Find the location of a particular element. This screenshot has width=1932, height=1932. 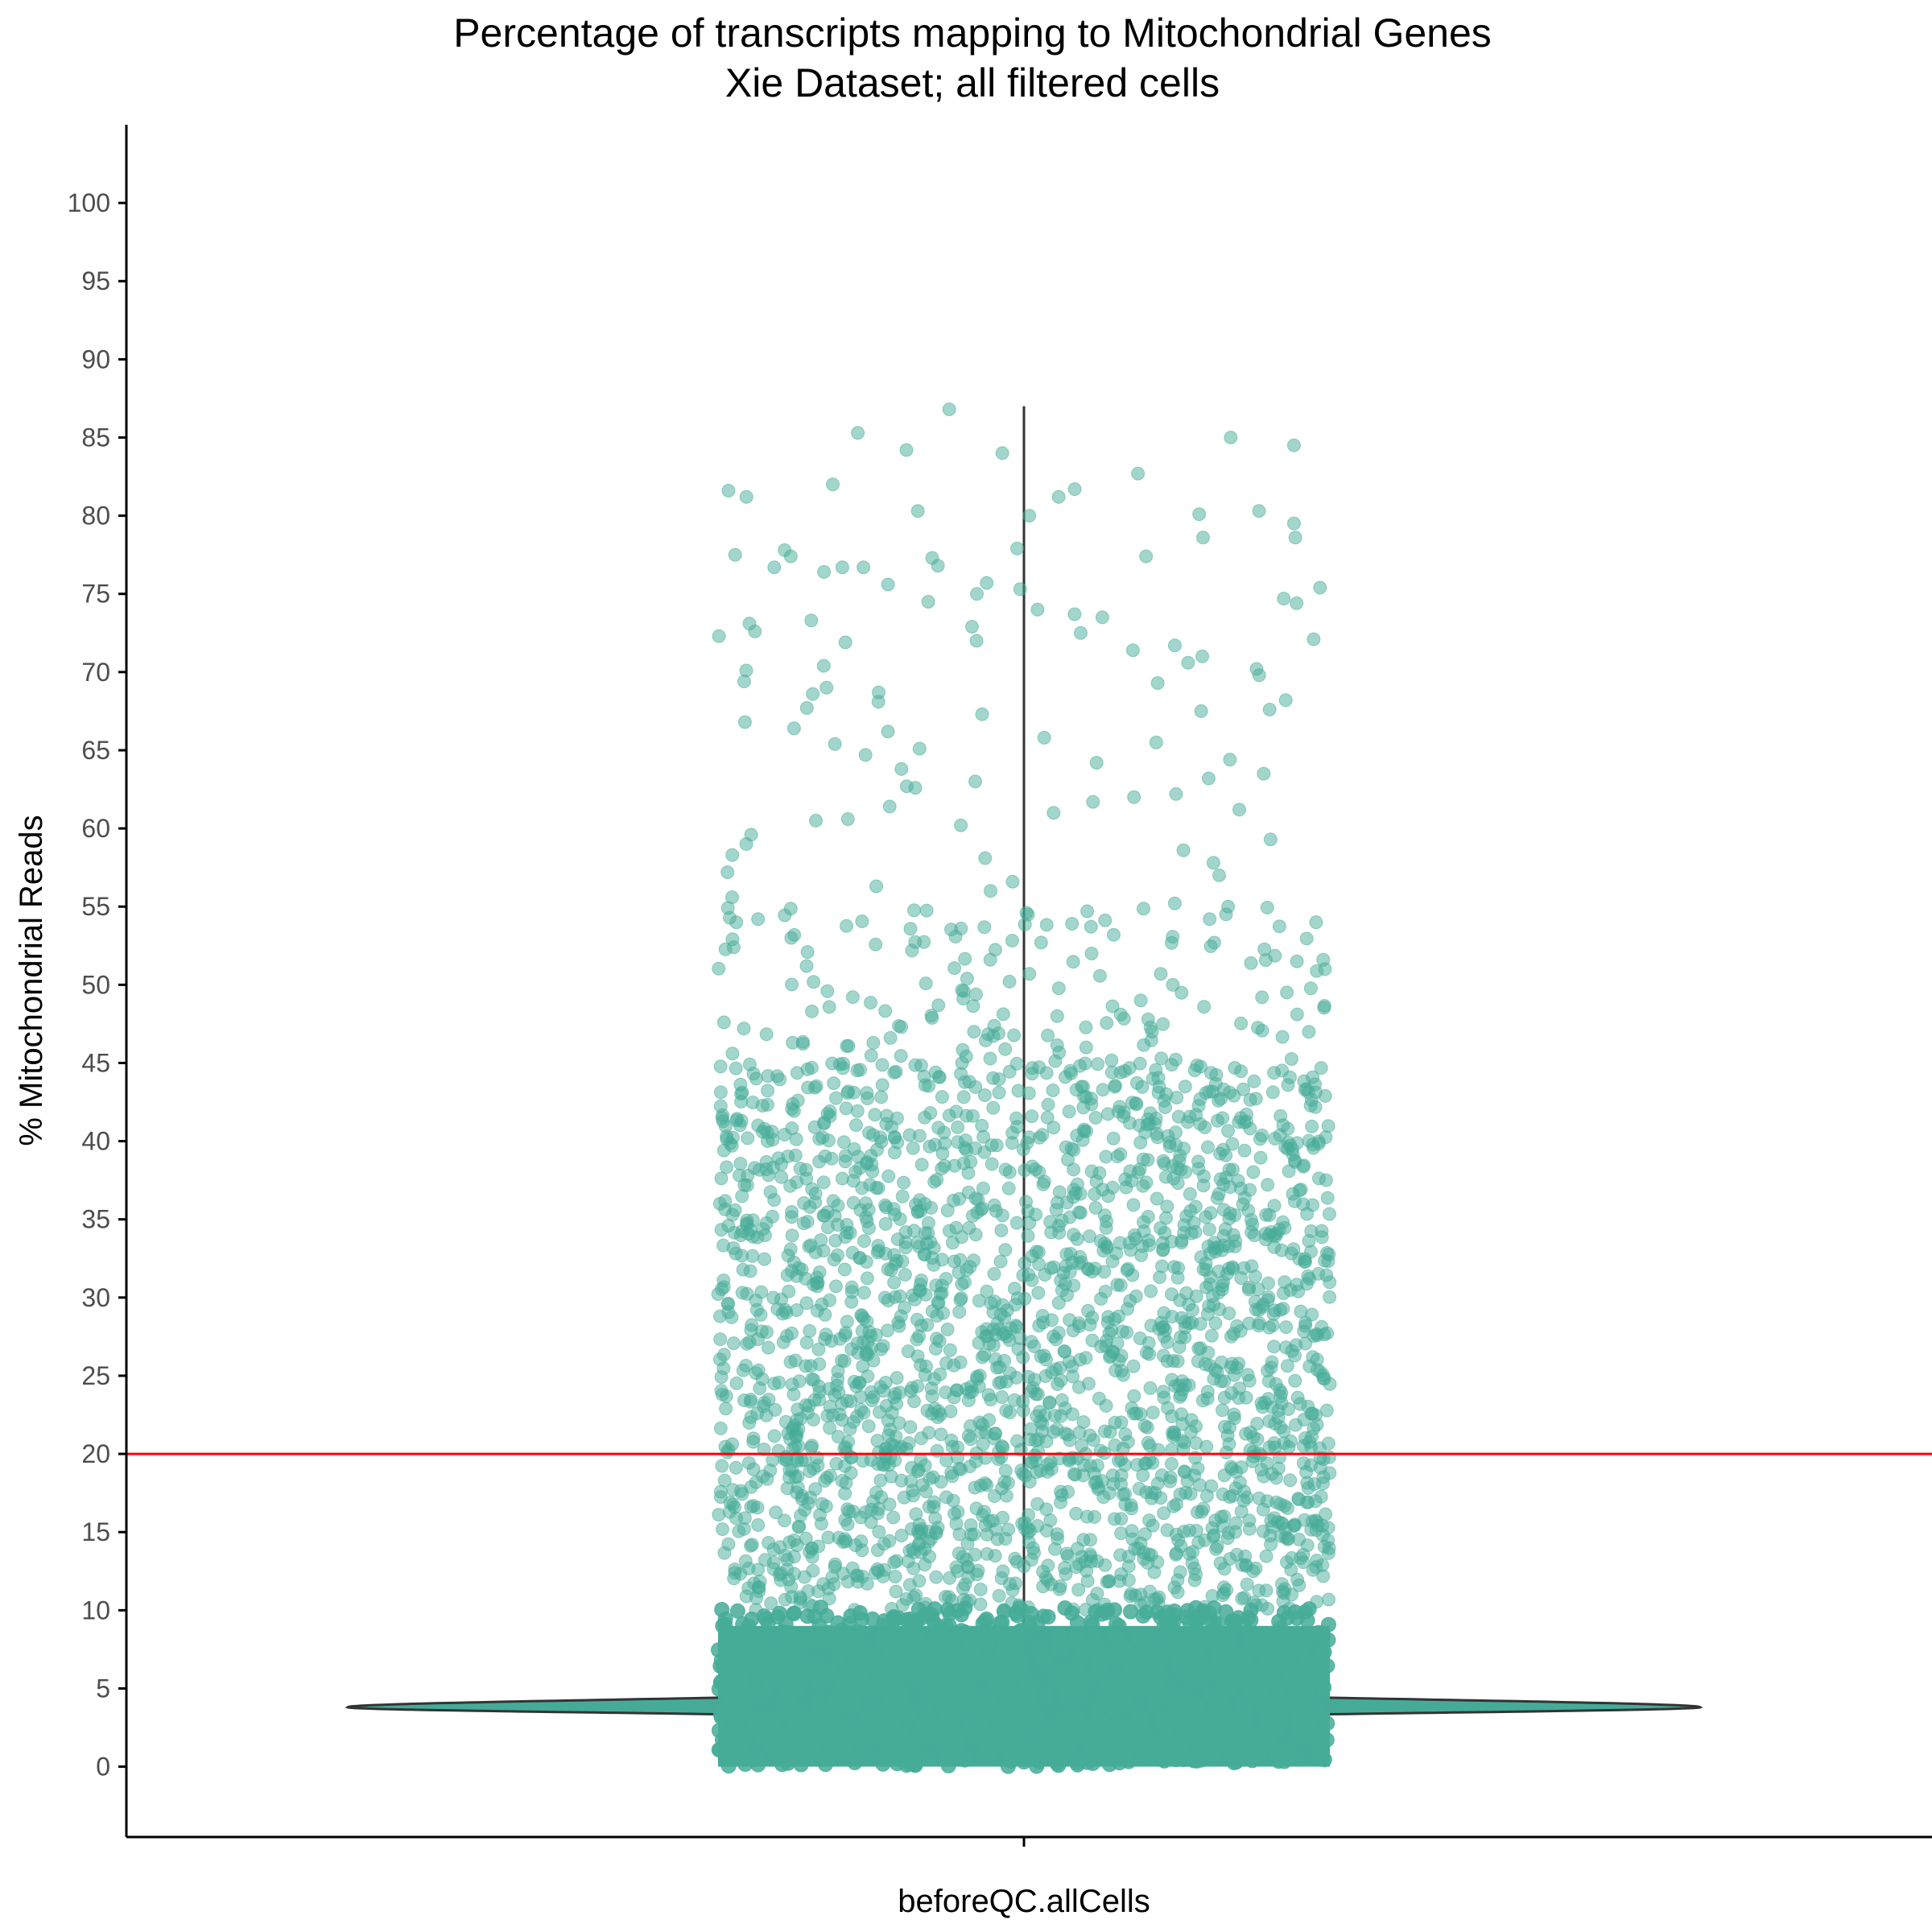

chart-subtitle: Xie Dataset; all filtered cells is located at coordinates (972, 82).